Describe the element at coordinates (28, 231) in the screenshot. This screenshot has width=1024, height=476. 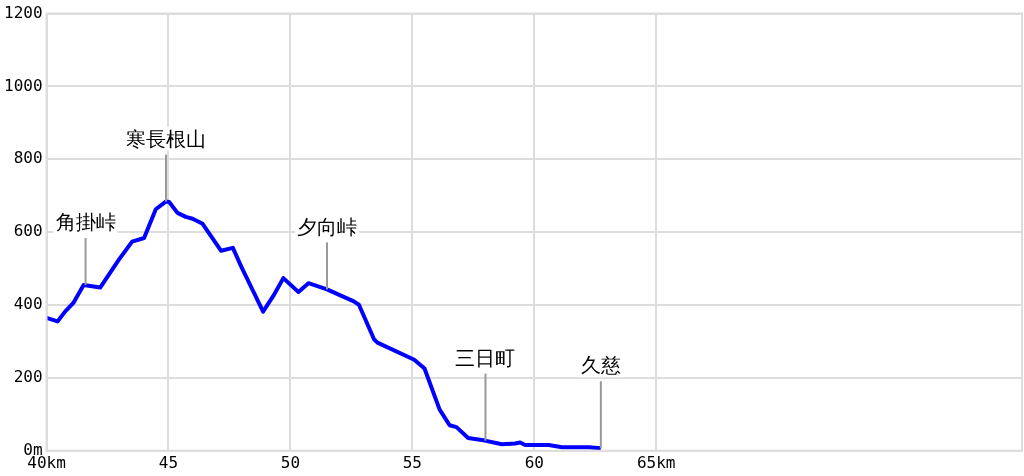
I see `y-tick-label: 600` at that location.